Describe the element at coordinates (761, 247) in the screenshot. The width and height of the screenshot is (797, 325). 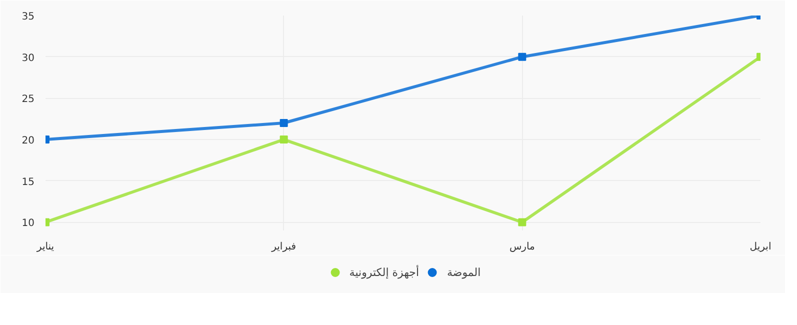
I see `x-tick-label: ابريل` at that location.